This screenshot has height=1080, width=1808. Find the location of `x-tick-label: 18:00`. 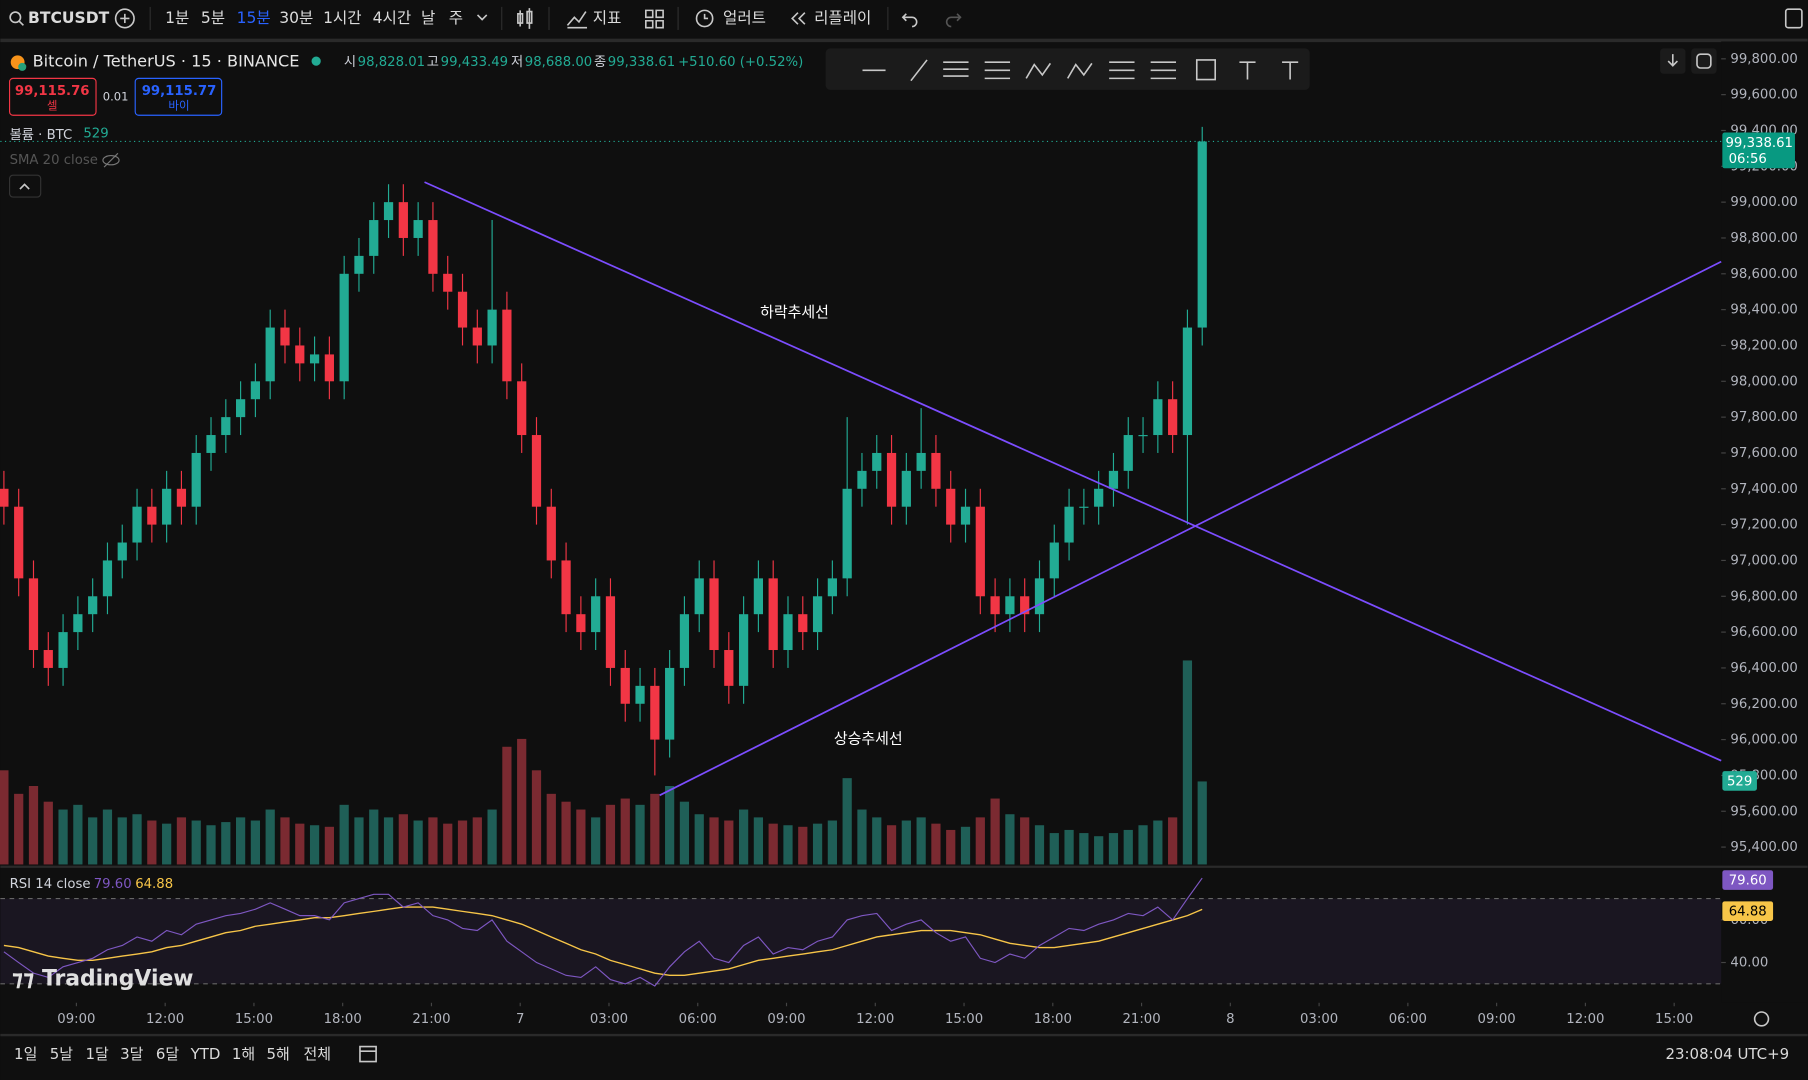

x-tick-label: 18:00 is located at coordinates (343, 1019).